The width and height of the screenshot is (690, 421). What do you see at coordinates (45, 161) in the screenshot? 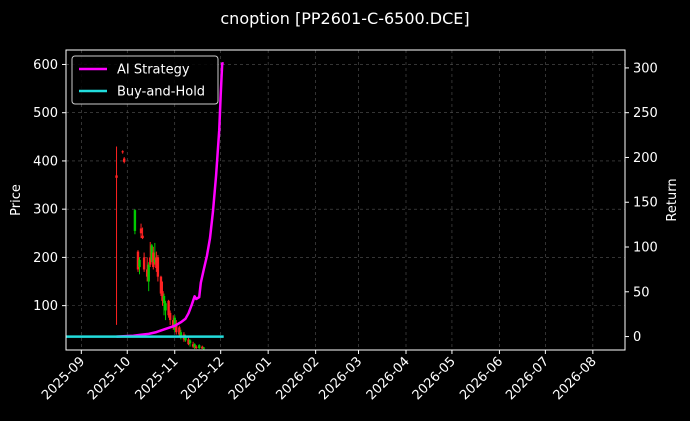
I see `y-tick-label: 400` at bounding box center [45, 161].